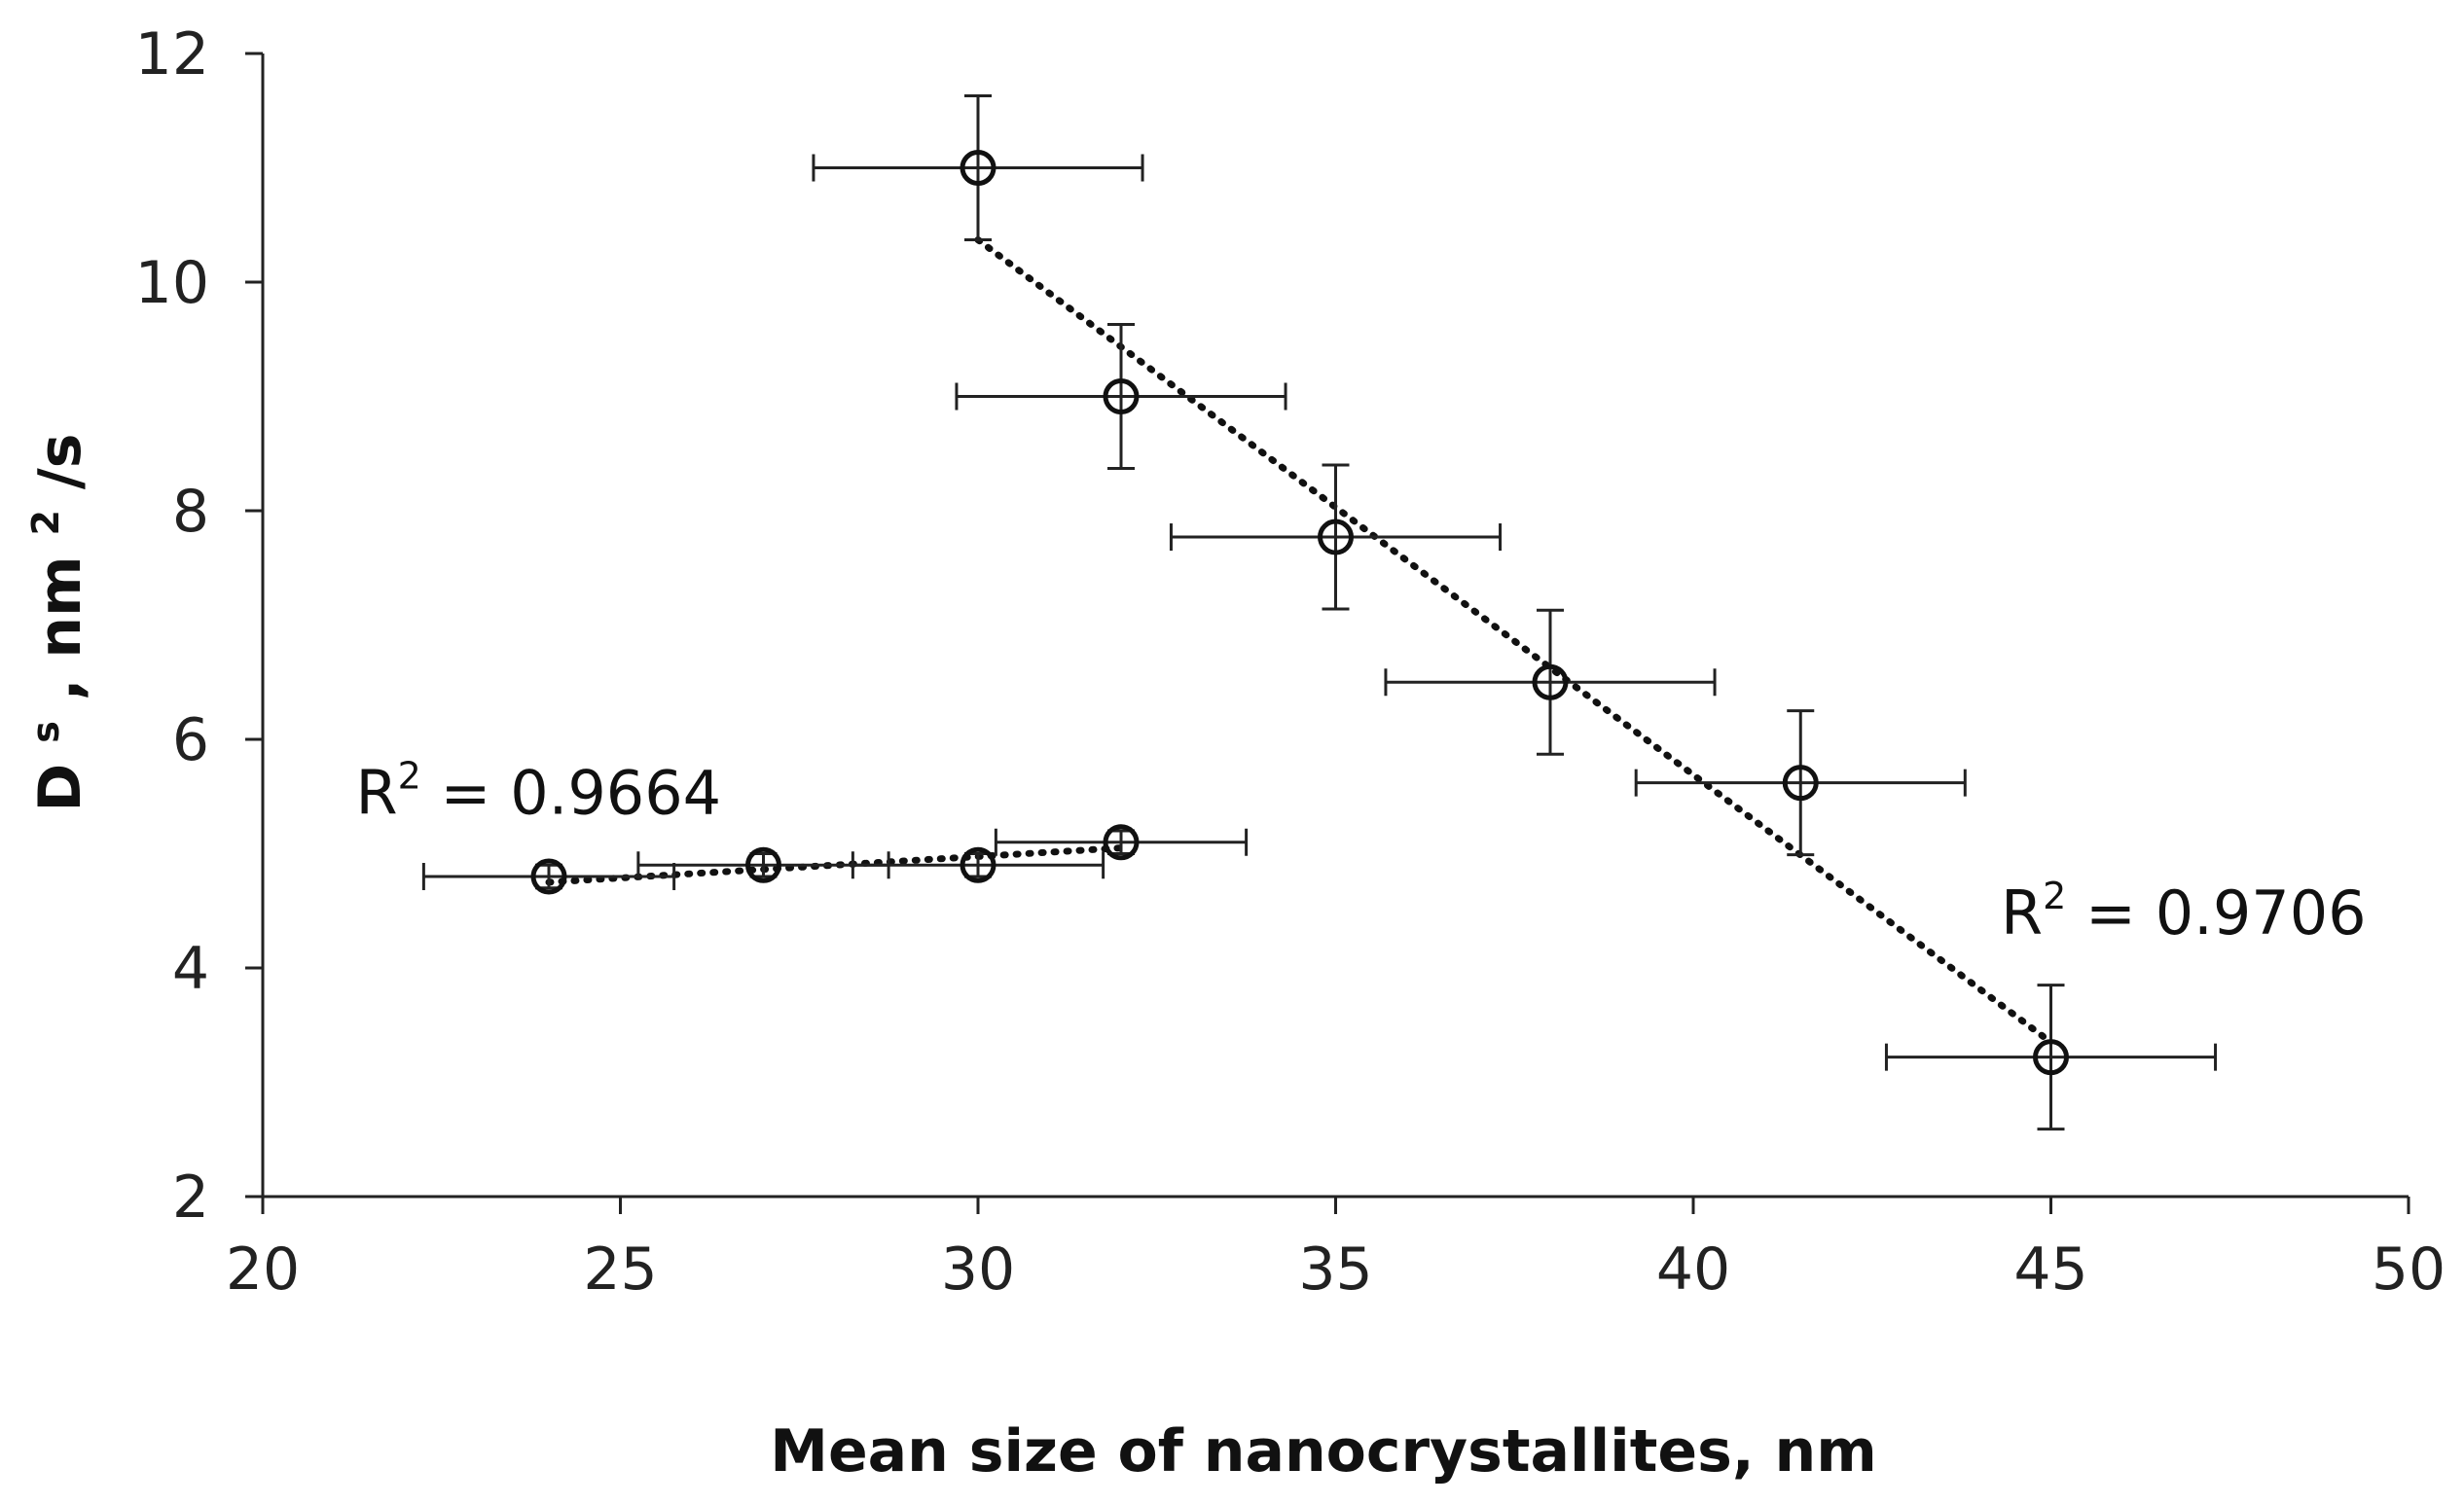  I want to click on series-high-r2-label: R2 = 0.9706, so click(2184, 912).